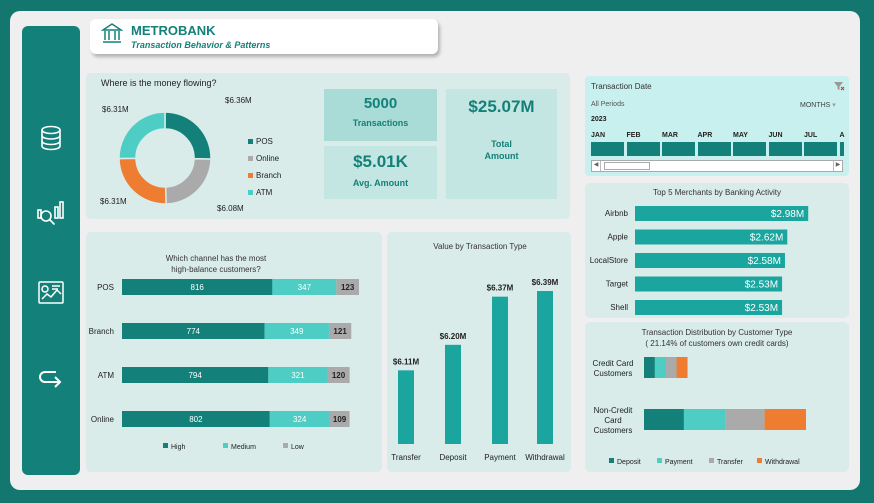  I want to click on channel-value-medium: 349, so click(297, 331).